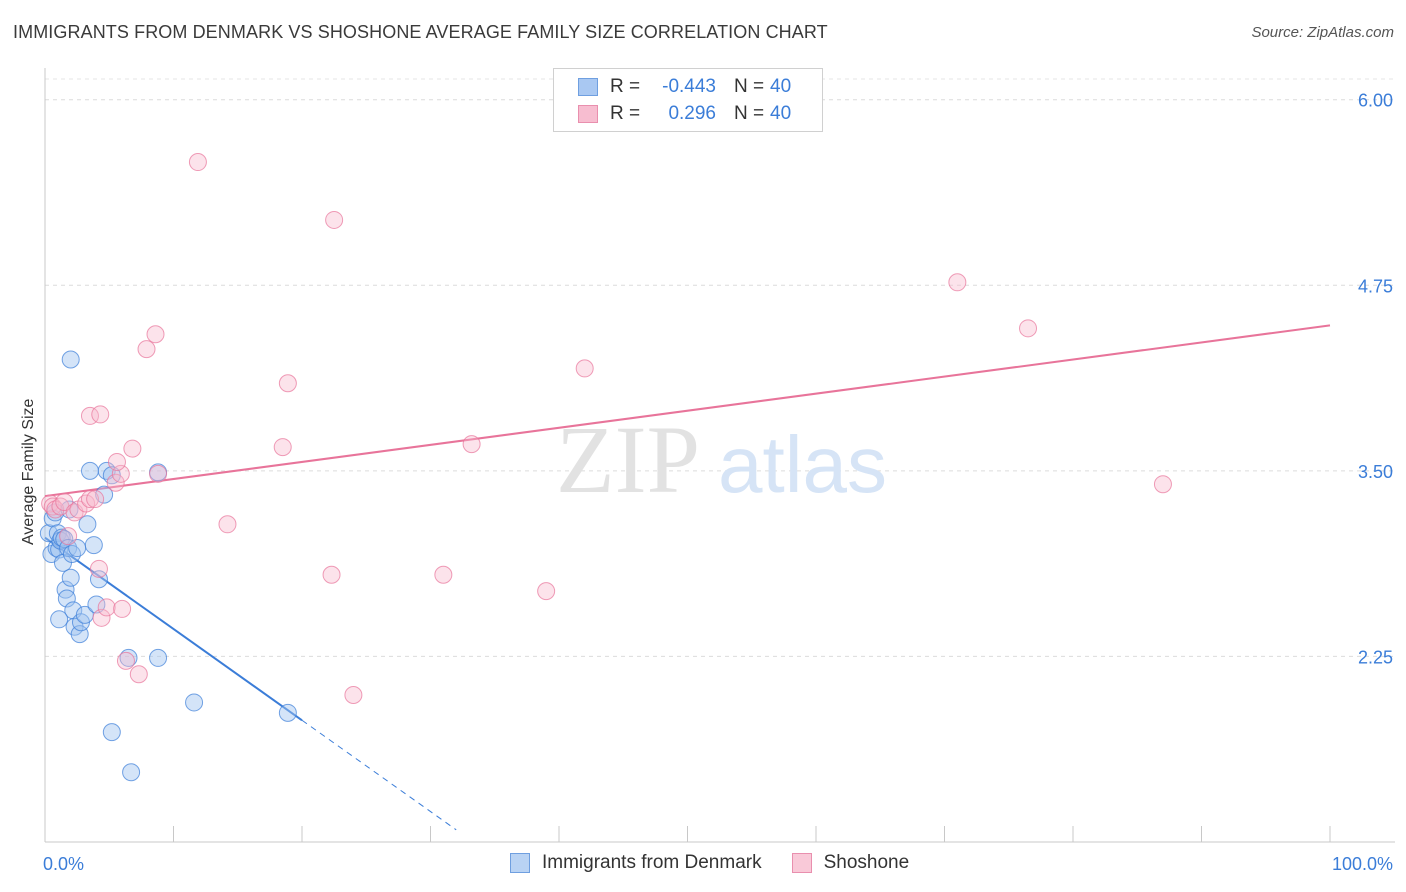 The width and height of the screenshot is (1406, 892). I want to click on correlation-legend: R = -0.443 N = 40 R = 0.296 N = 40, so click(688, 100).